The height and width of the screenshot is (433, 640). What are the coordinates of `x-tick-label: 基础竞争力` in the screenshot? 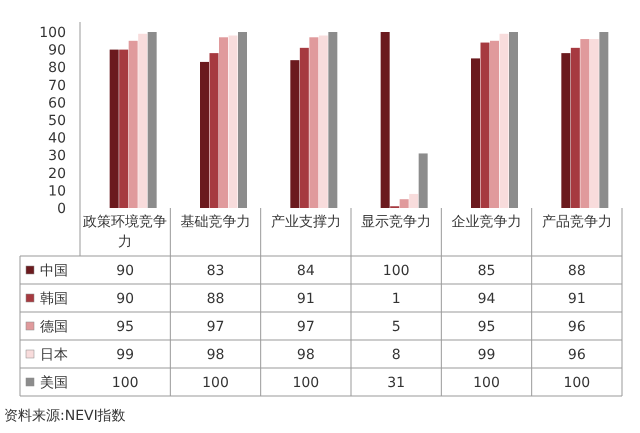 It's located at (215, 222).